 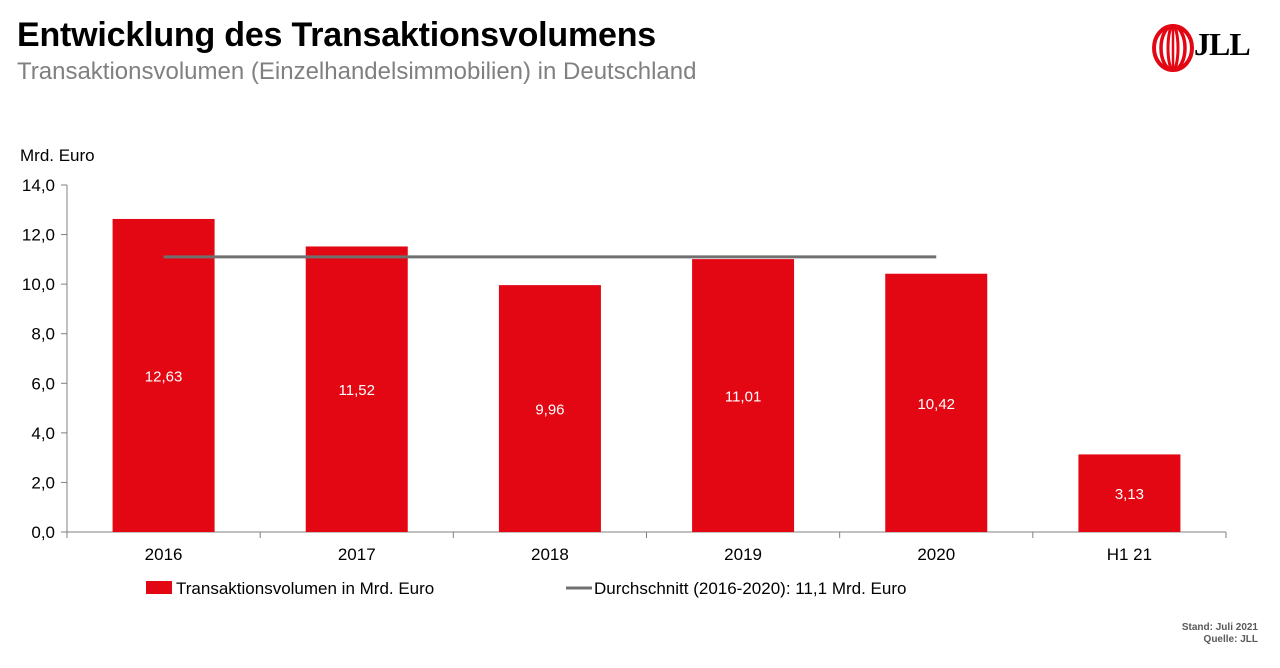 I want to click on bar-data-label: 11,01, so click(x=743, y=397).